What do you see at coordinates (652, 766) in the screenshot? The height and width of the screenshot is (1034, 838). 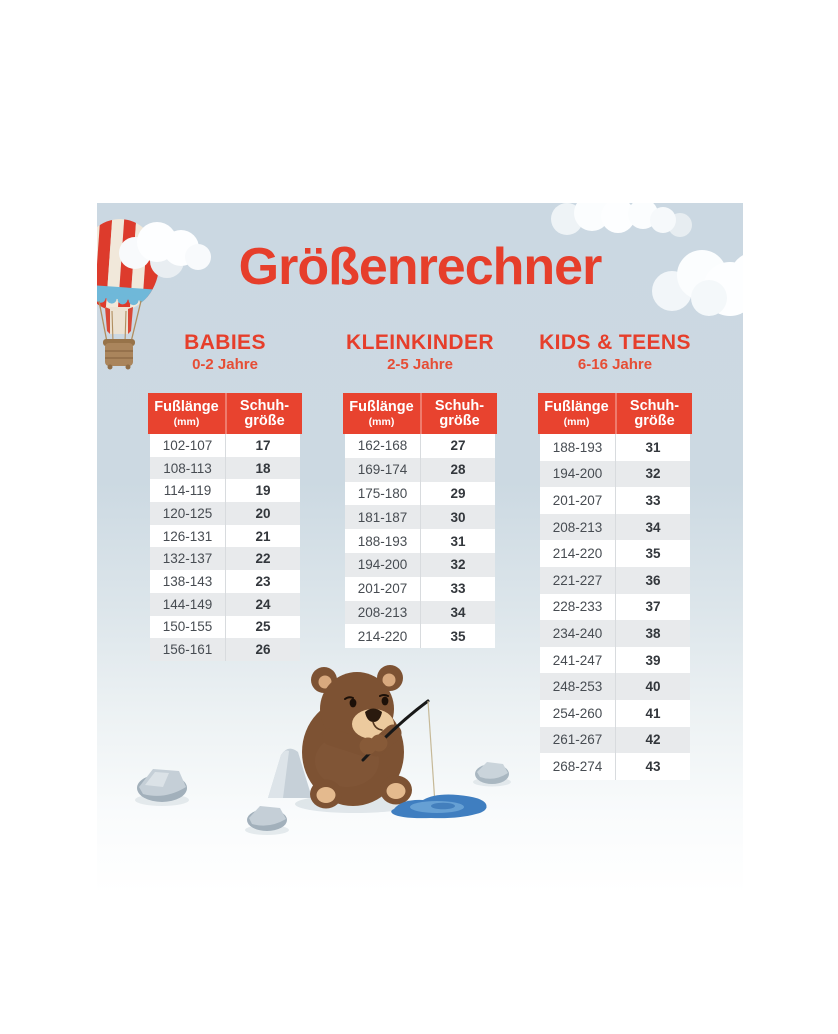 I see `shoe-size-cell: 43` at bounding box center [652, 766].